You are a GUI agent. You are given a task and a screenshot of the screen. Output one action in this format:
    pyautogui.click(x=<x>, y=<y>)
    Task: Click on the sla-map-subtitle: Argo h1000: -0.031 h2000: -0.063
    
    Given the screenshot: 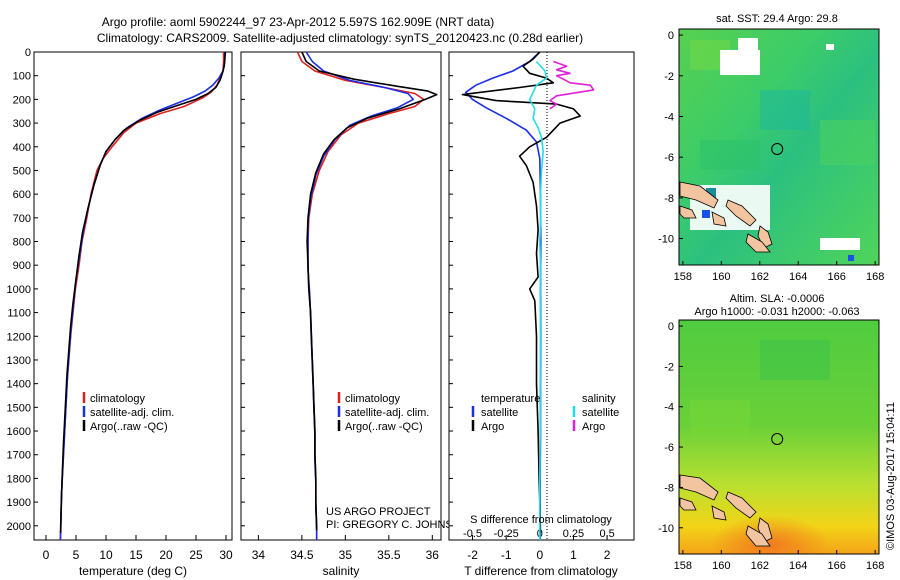 What is the action you would take?
    pyautogui.click(x=776, y=312)
    